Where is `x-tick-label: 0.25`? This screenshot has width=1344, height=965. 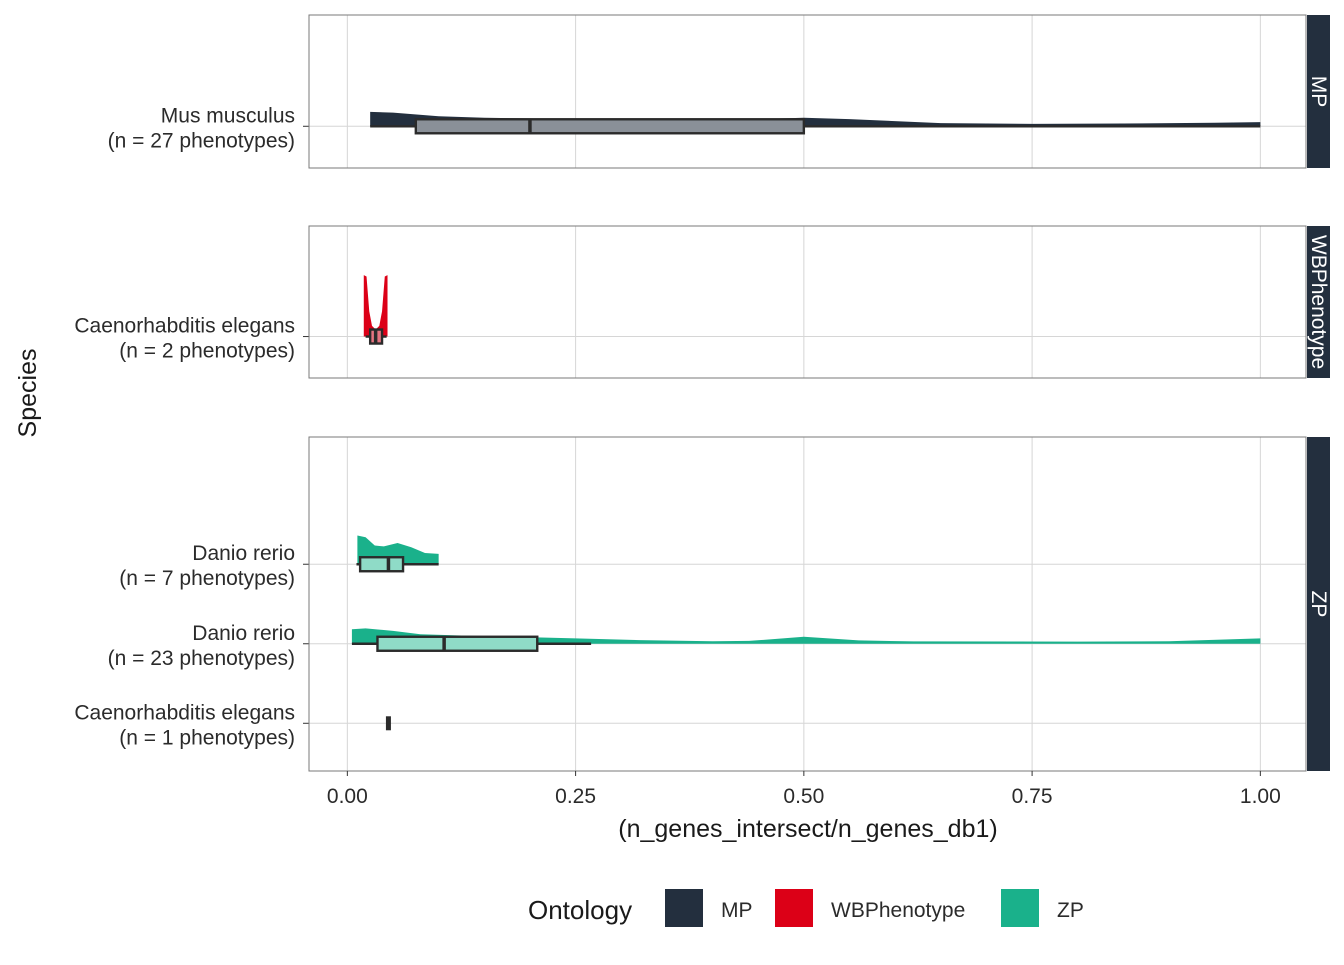
x-tick-label: 0.25 is located at coordinates (575, 796).